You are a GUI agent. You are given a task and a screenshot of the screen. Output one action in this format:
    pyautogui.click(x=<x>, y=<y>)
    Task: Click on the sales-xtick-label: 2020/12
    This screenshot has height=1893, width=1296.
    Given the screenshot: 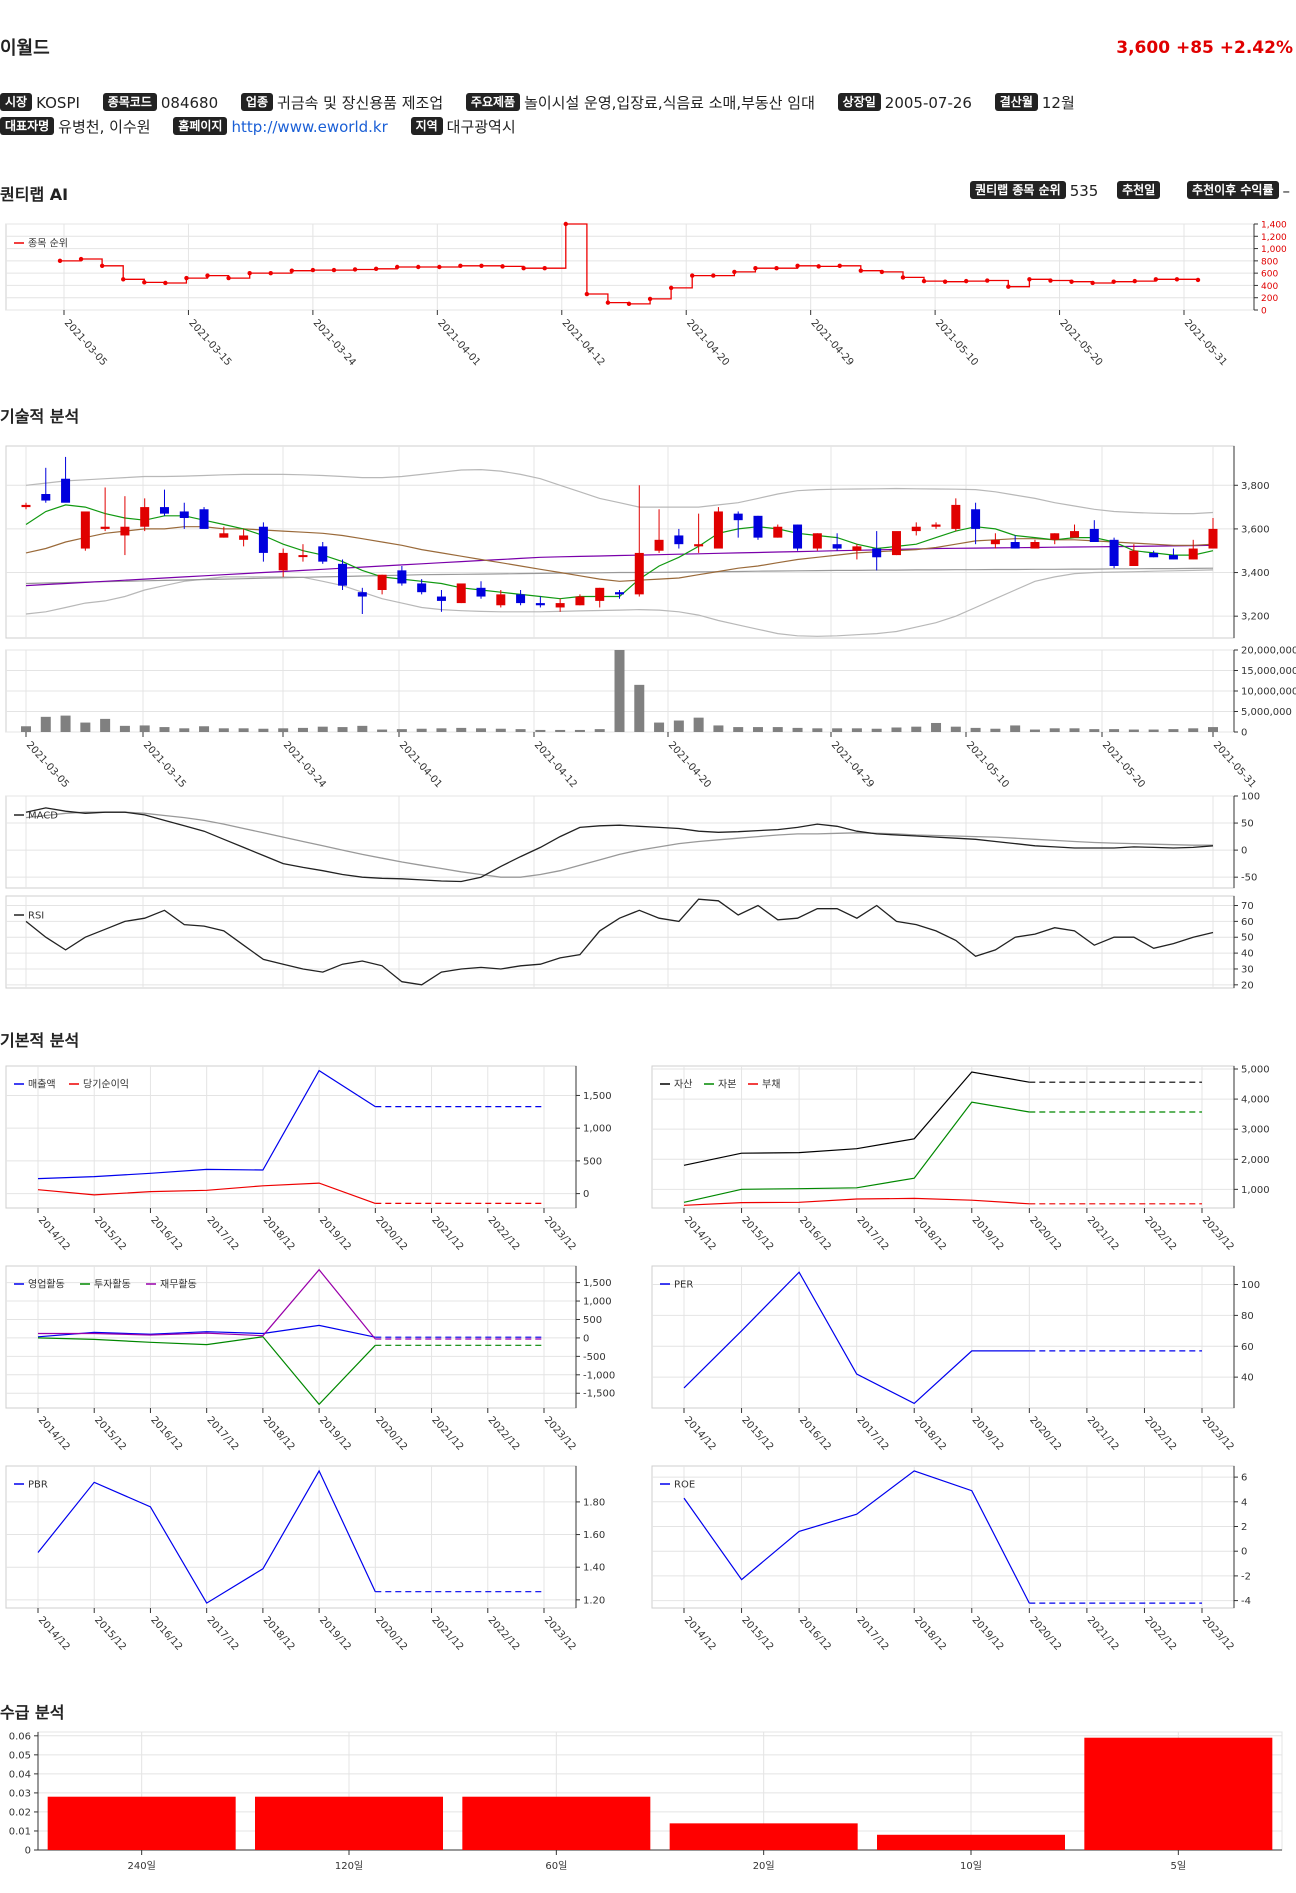 What is the action you would take?
    pyautogui.click(x=391, y=1234)
    